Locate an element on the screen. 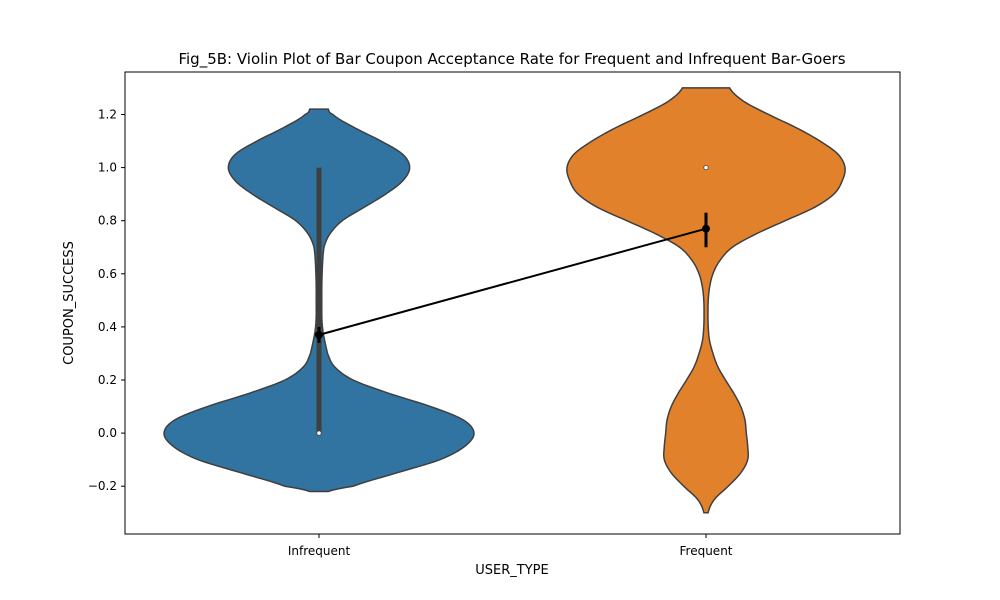 This screenshot has width=1000, height=600. y-tick-label: 0.4 is located at coordinates (107, 327).